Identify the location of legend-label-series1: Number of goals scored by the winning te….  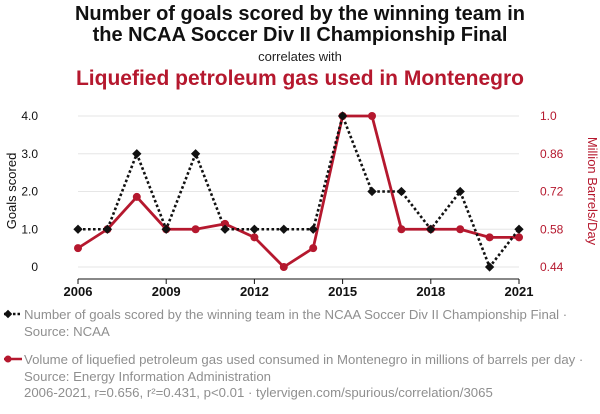
(296, 323).